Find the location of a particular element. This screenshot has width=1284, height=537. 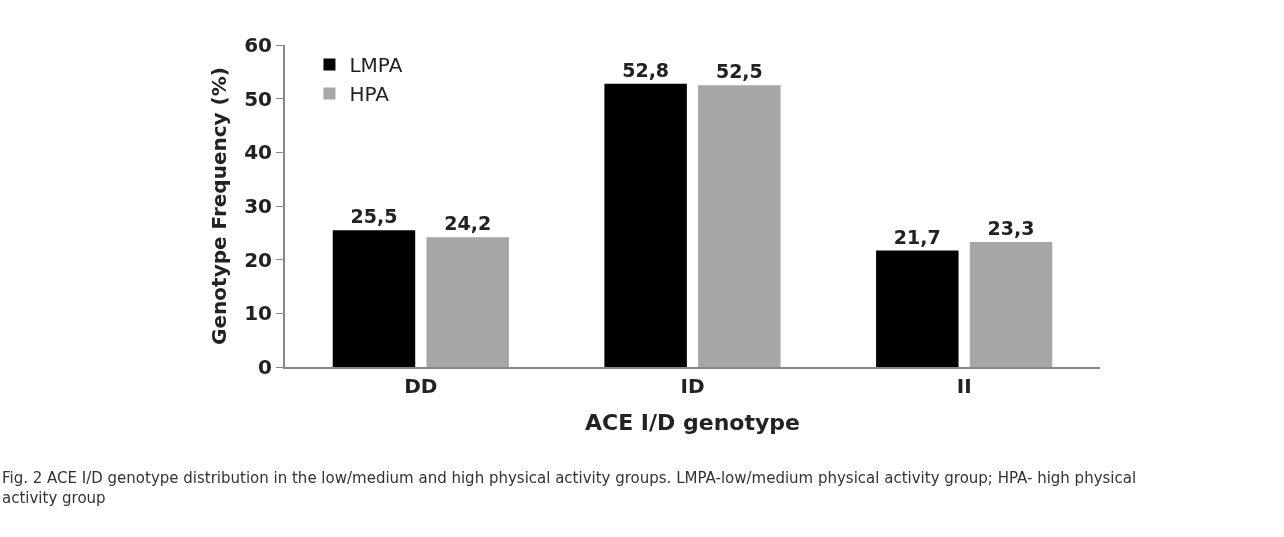

y-tick-label: 20 is located at coordinates (258, 259).